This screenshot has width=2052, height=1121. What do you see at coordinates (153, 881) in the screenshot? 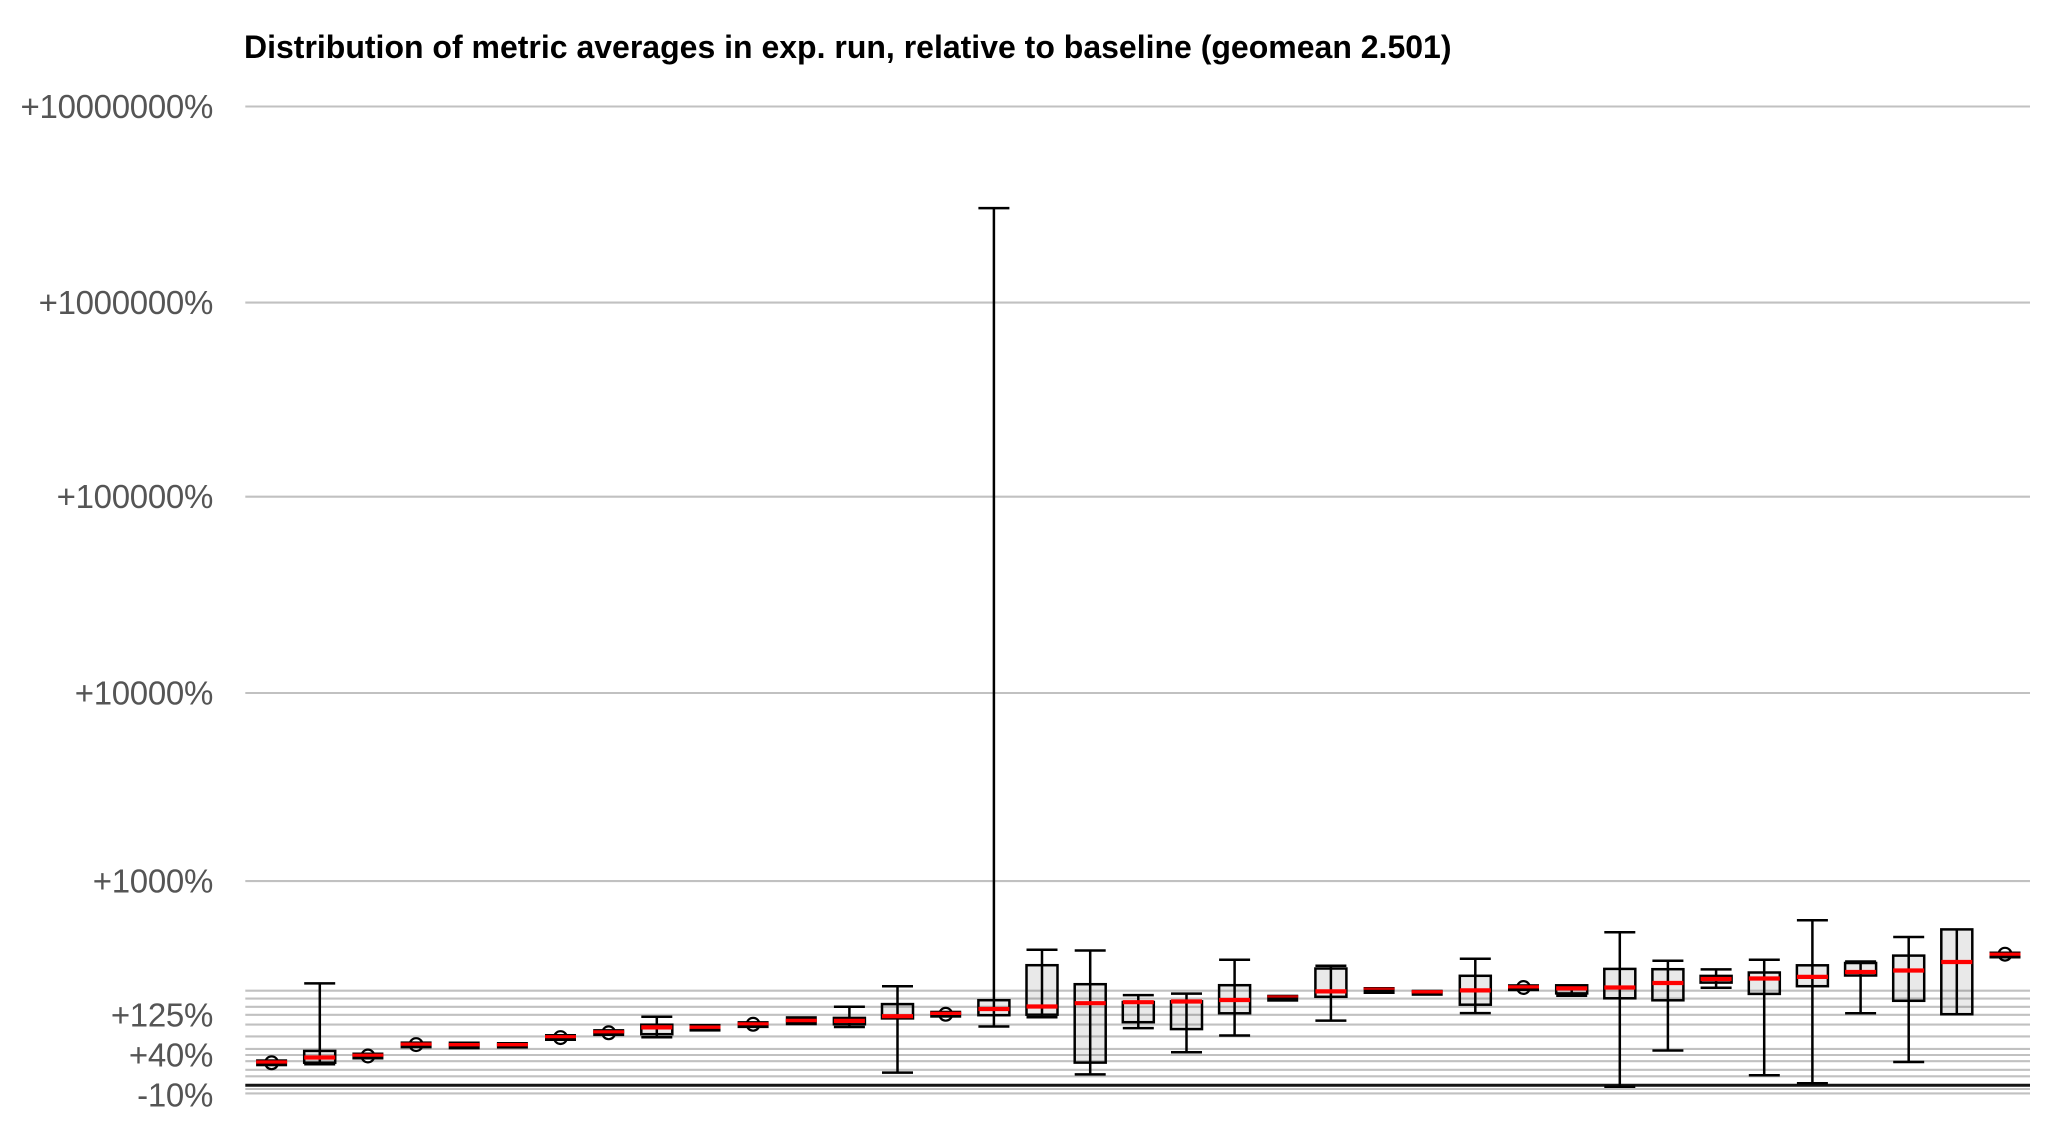
I see `svg-text: +1000%` at bounding box center [153, 881].